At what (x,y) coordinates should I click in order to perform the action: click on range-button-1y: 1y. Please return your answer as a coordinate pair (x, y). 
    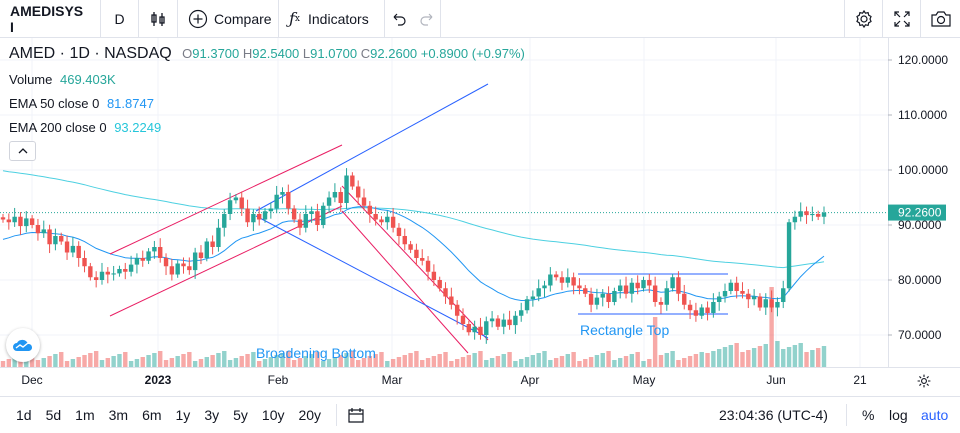
    Looking at the image, I should click on (183, 415).